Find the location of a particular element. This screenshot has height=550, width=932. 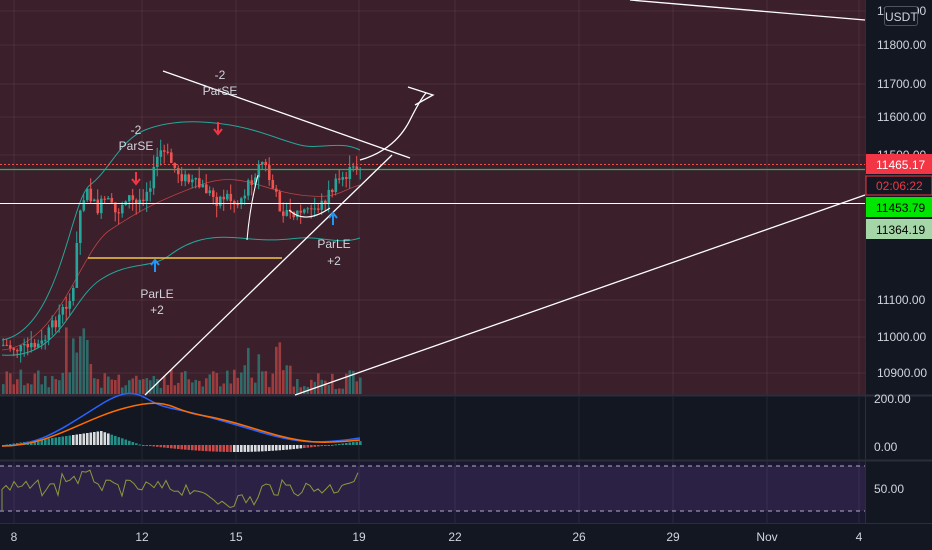

countdown-label: 02:06:22 is located at coordinates (899, 186).